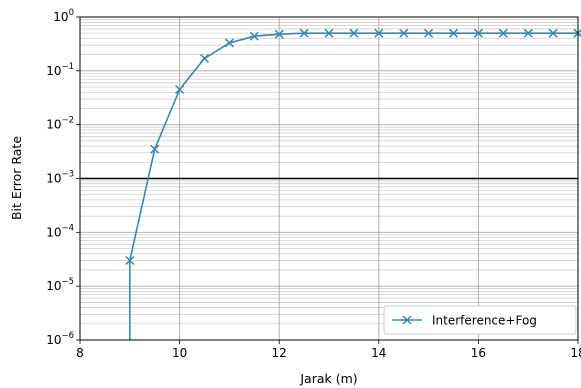 This screenshot has height=388, width=581. I want to click on x-tick-label: 18, so click(575, 353).